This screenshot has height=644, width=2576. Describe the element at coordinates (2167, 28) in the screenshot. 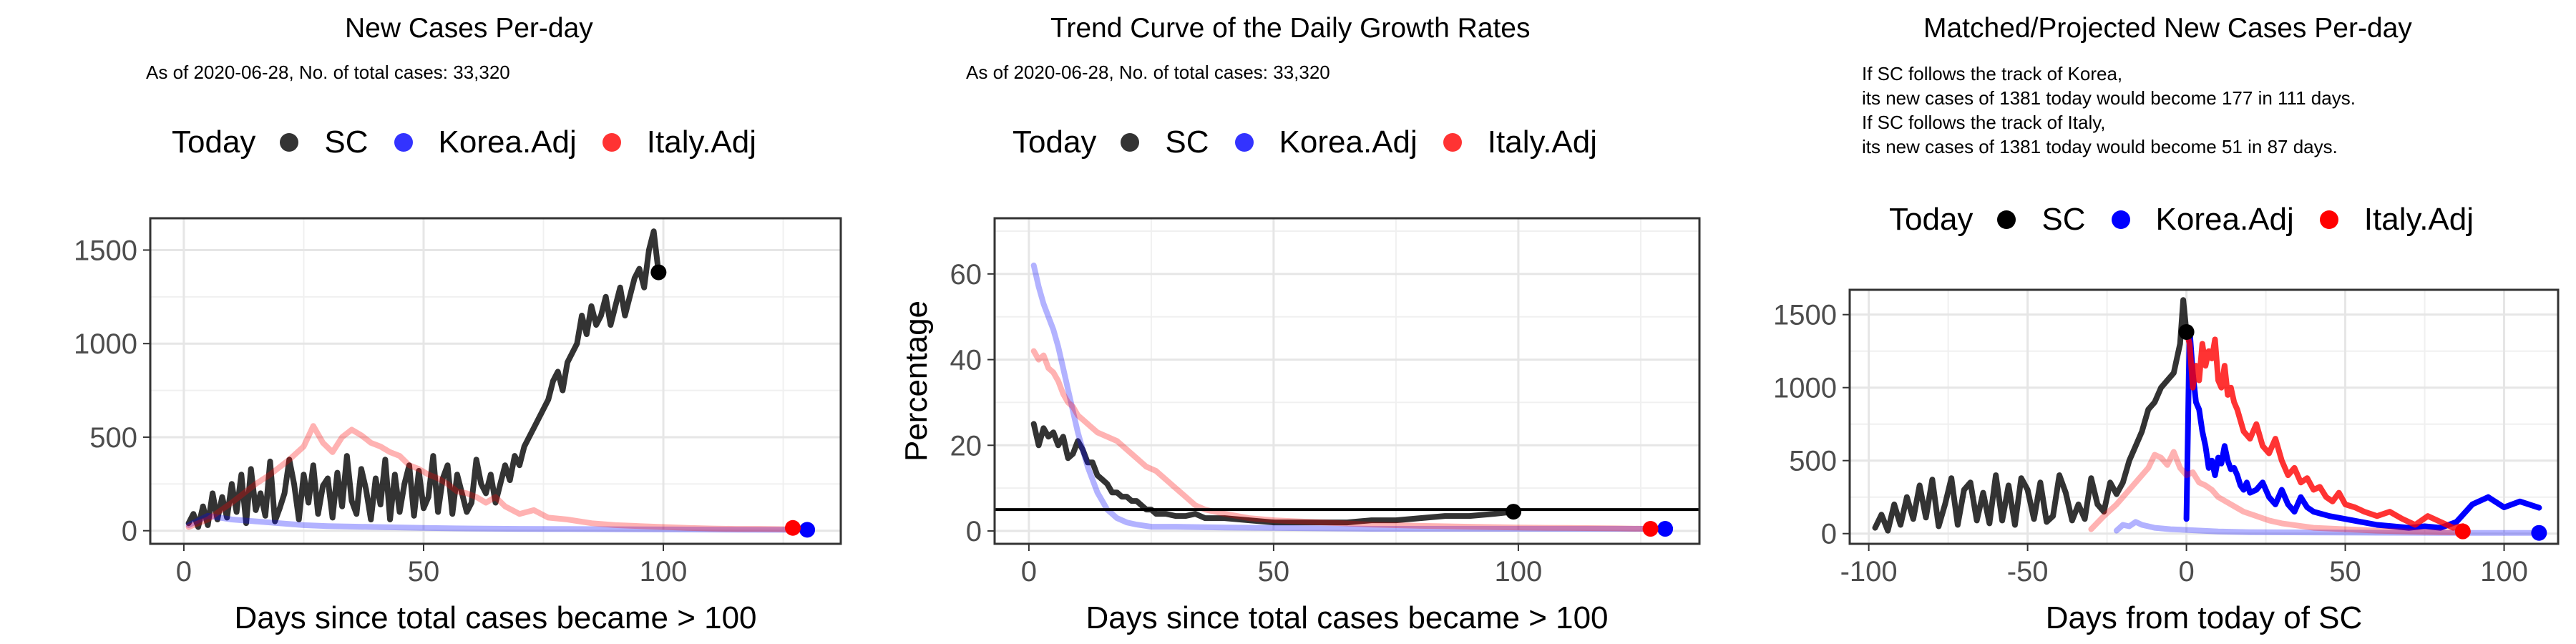

I see `chart-title: Matched/Projected New Cases Per-day` at that location.